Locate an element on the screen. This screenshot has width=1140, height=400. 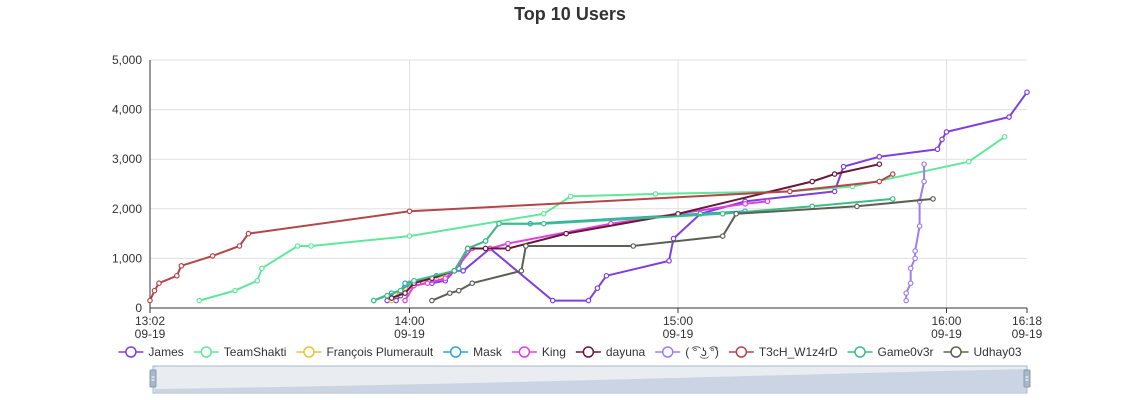
legend-item: Udhay03 is located at coordinates (982, 352).